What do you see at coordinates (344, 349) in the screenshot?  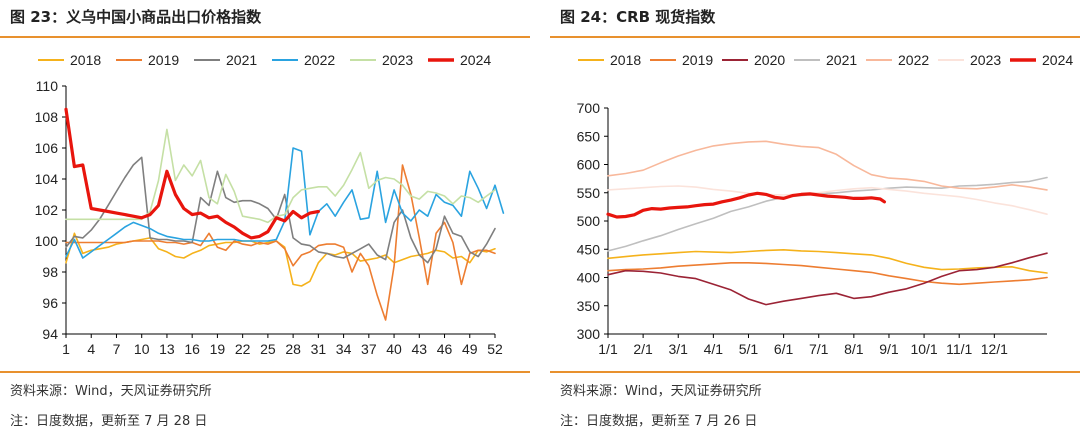 I see `x-tick-label: 34` at bounding box center [344, 349].